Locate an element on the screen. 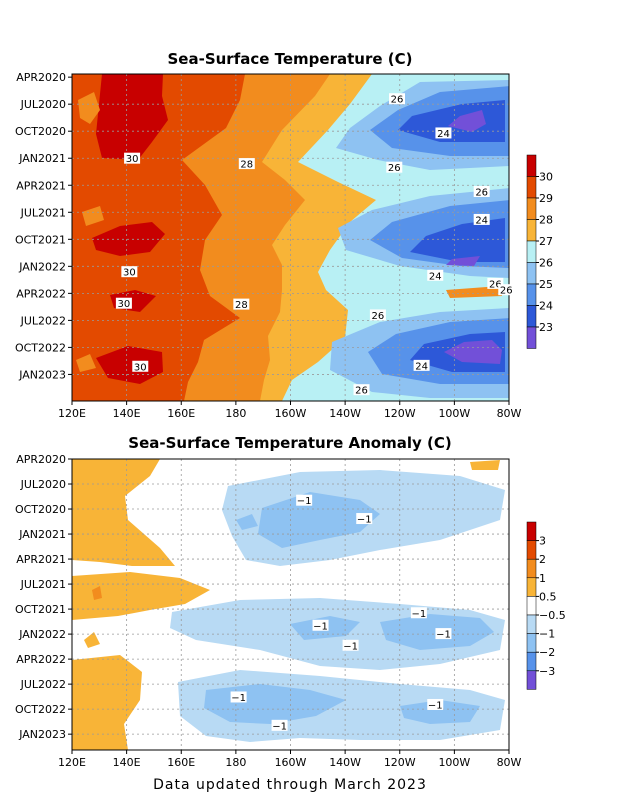 The width and height of the screenshot is (618, 800). x-tick-label: 140W is located at coordinates (345, 413).